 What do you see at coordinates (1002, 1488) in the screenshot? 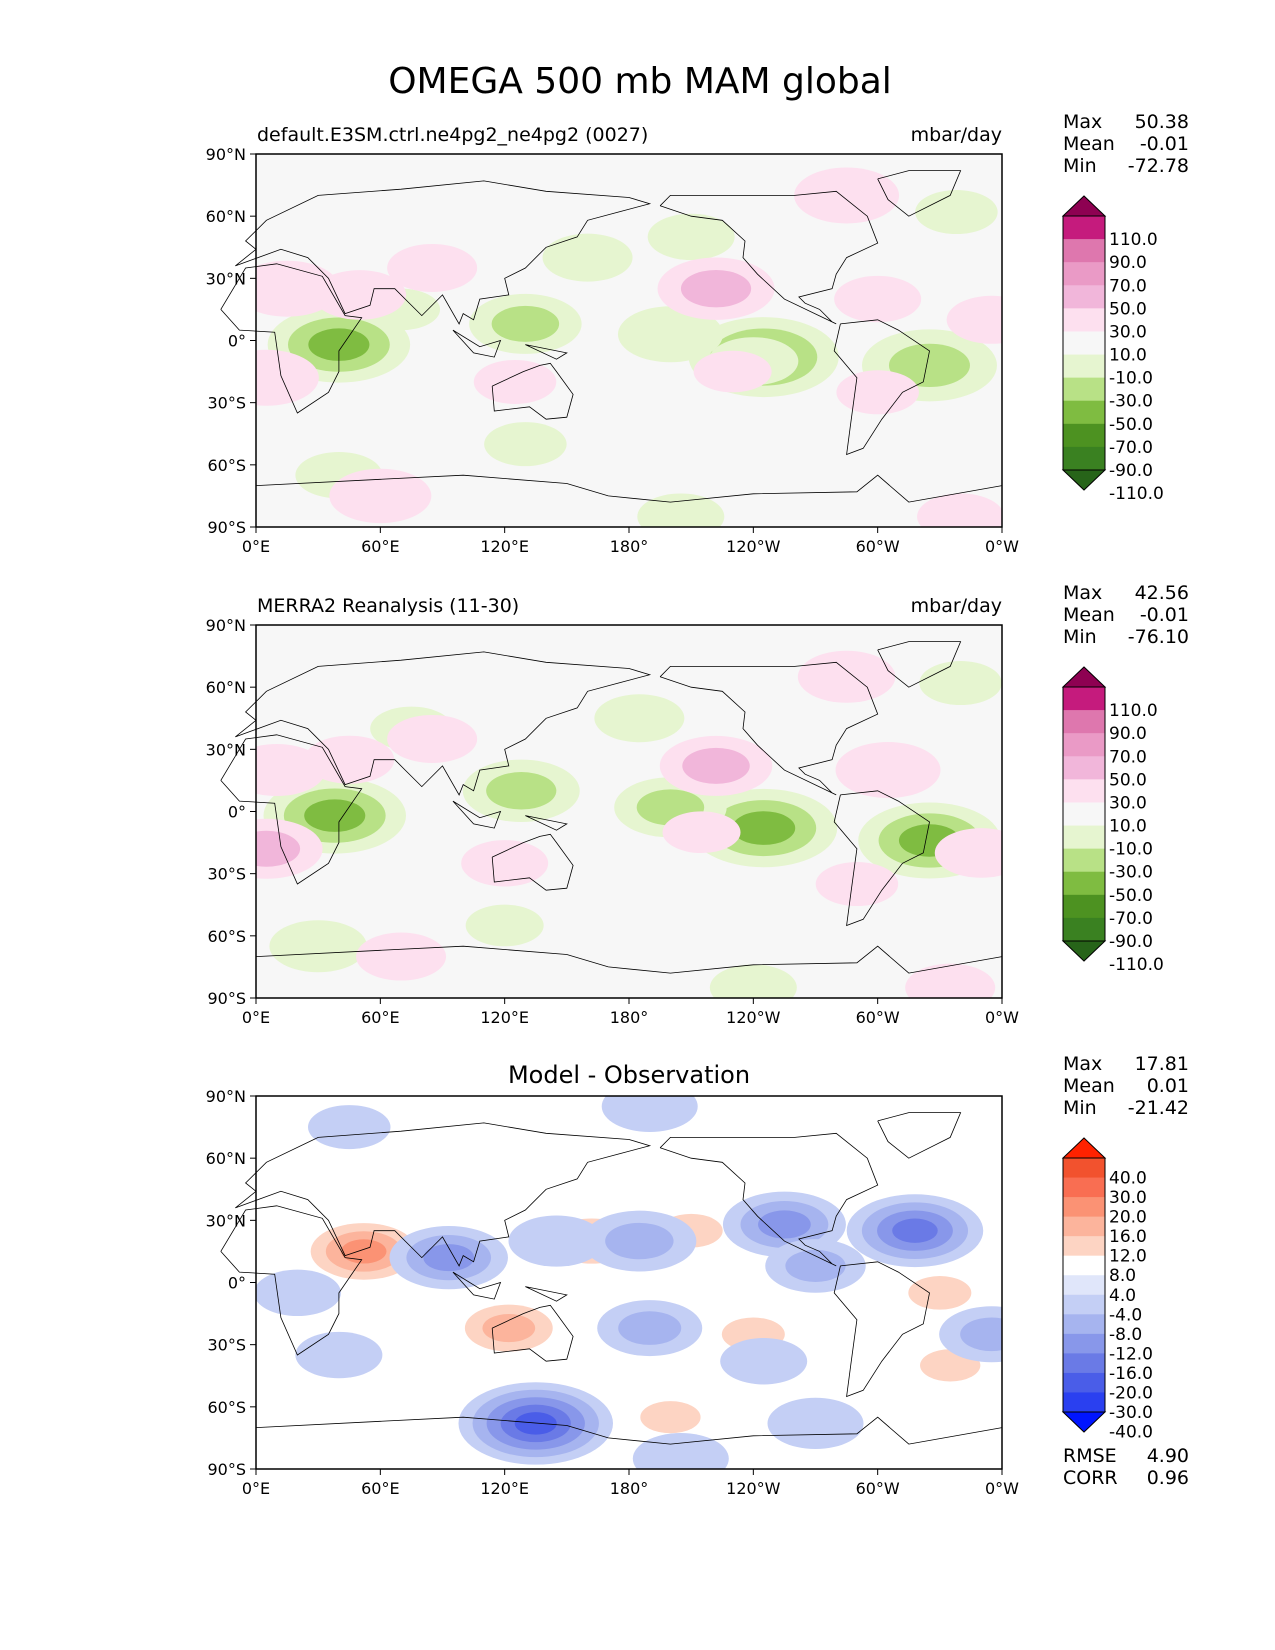
I see `lon-tick-label: 0°W` at bounding box center [1002, 1488].